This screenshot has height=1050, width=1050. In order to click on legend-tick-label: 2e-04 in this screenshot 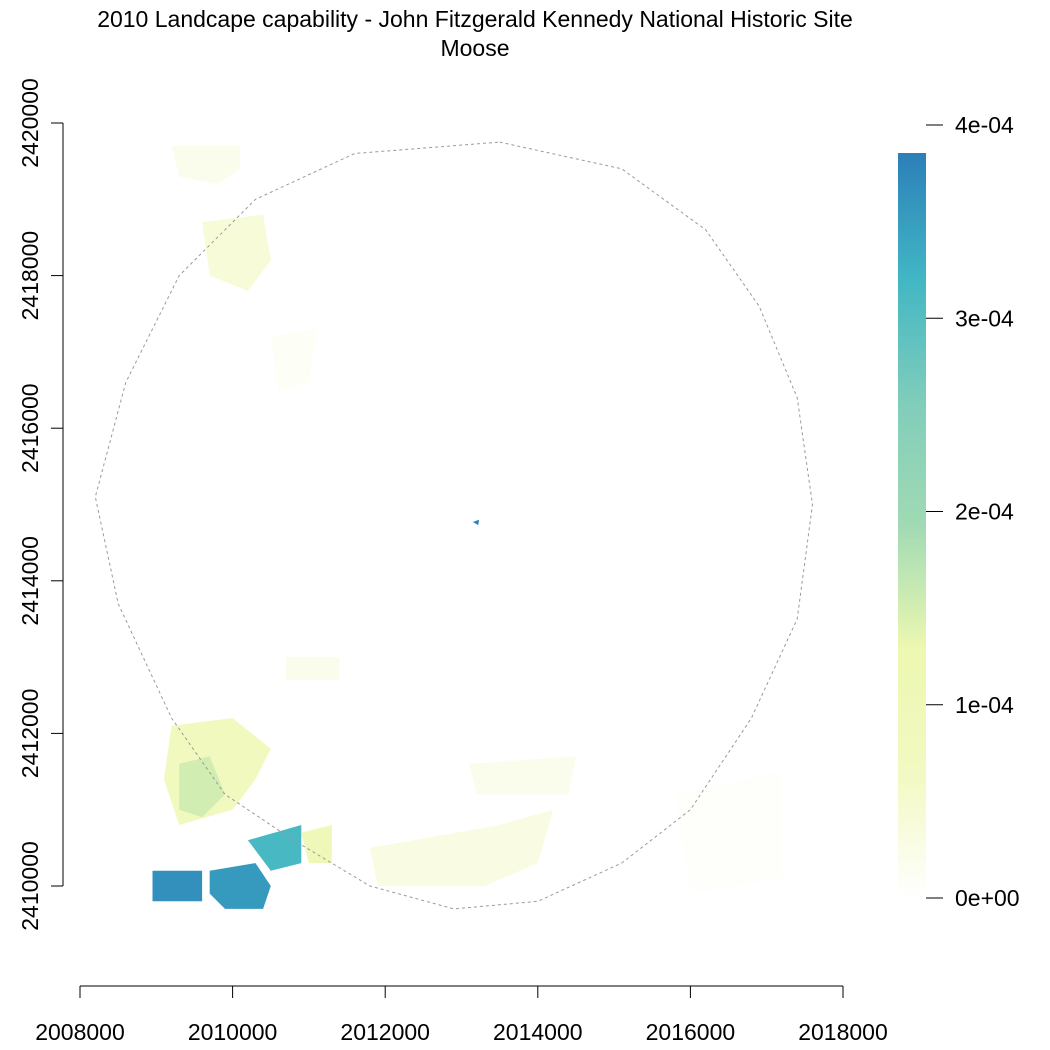, I will do `click(984, 512)`.